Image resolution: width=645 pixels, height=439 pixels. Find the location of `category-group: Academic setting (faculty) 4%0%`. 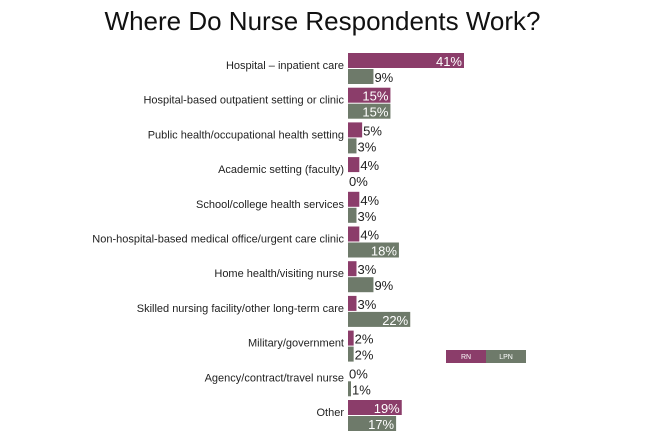

category-group: Academic setting (faculty) 4%0% is located at coordinates (299, 173).